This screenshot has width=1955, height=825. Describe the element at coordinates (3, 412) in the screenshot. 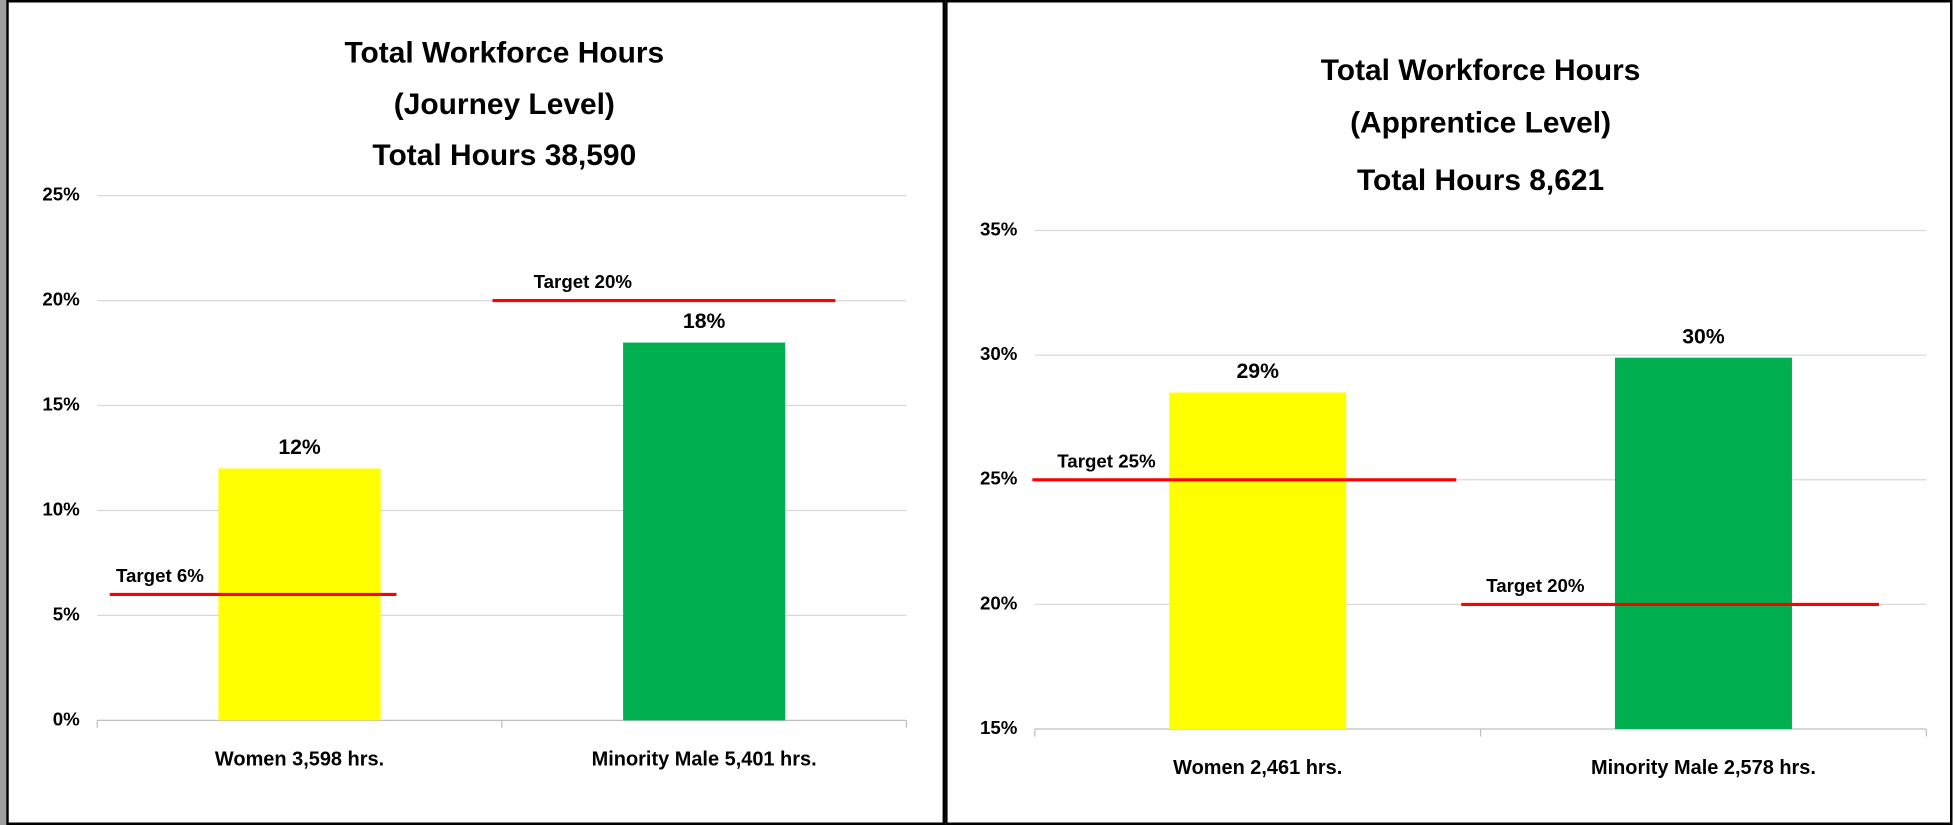

I see `left-edge` at that location.